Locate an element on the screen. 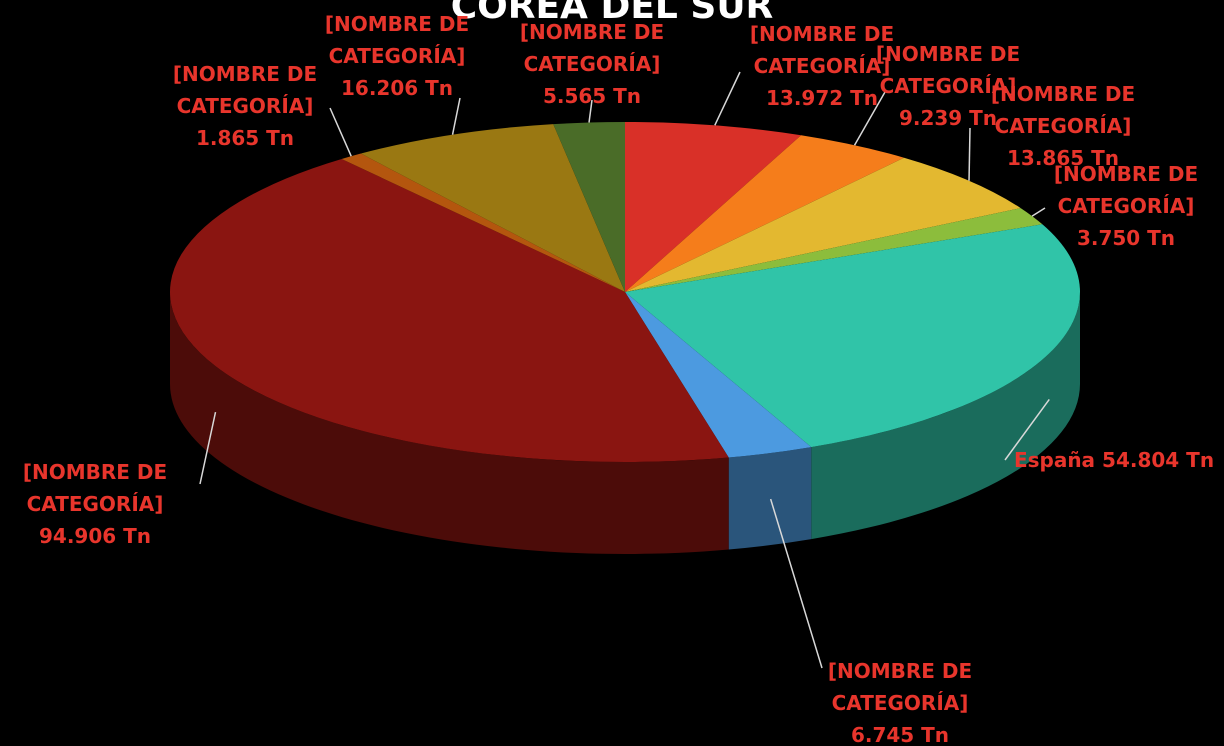 This screenshot has height=746, width=1224. value-label: 13.972 Tn is located at coordinates (822, 98).